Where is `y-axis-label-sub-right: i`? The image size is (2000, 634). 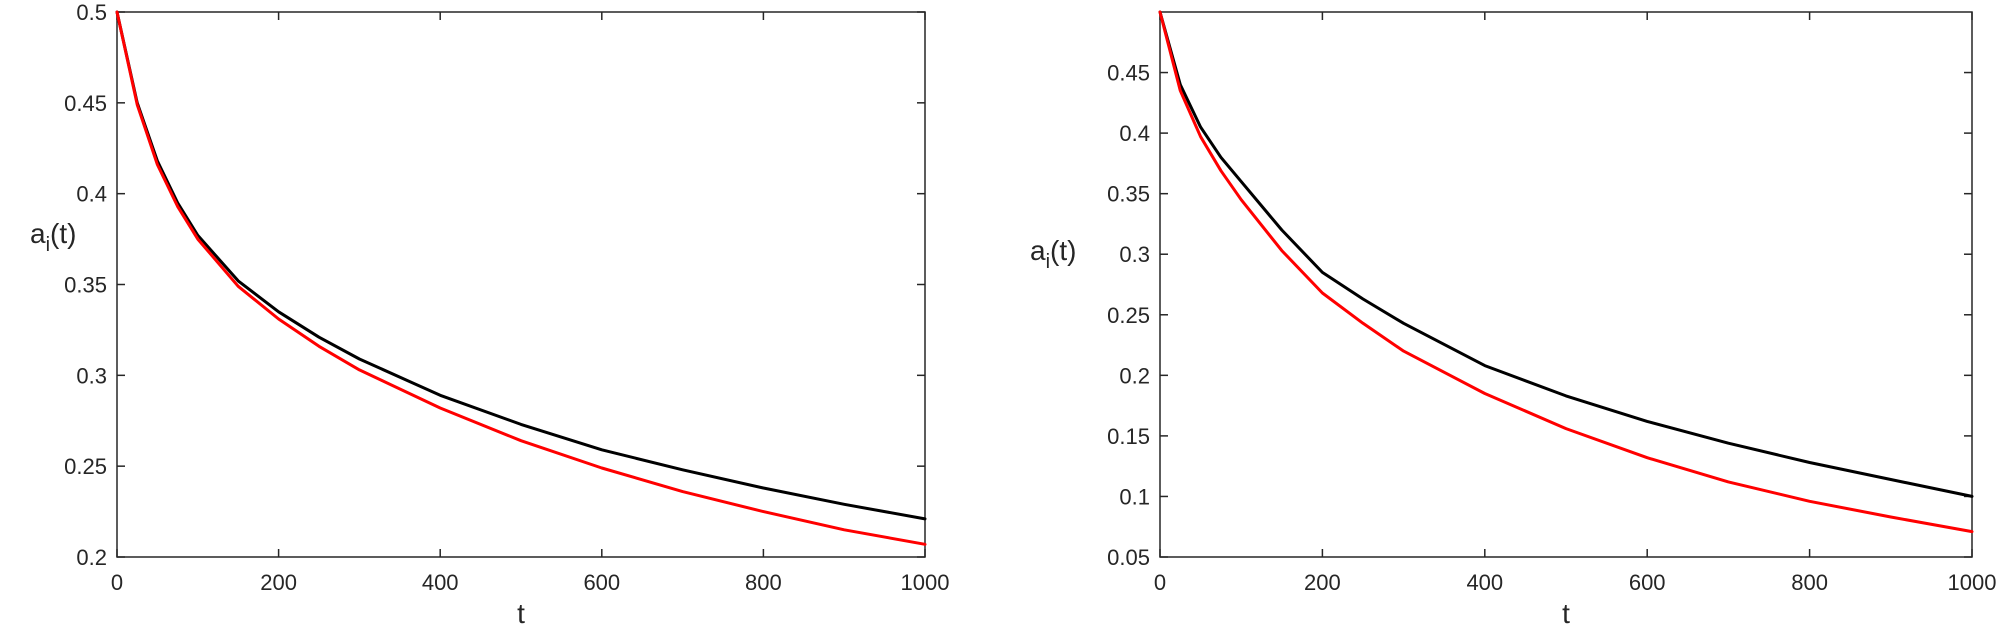 y-axis-label-sub-right: i is located at coordinates (1048, 262).